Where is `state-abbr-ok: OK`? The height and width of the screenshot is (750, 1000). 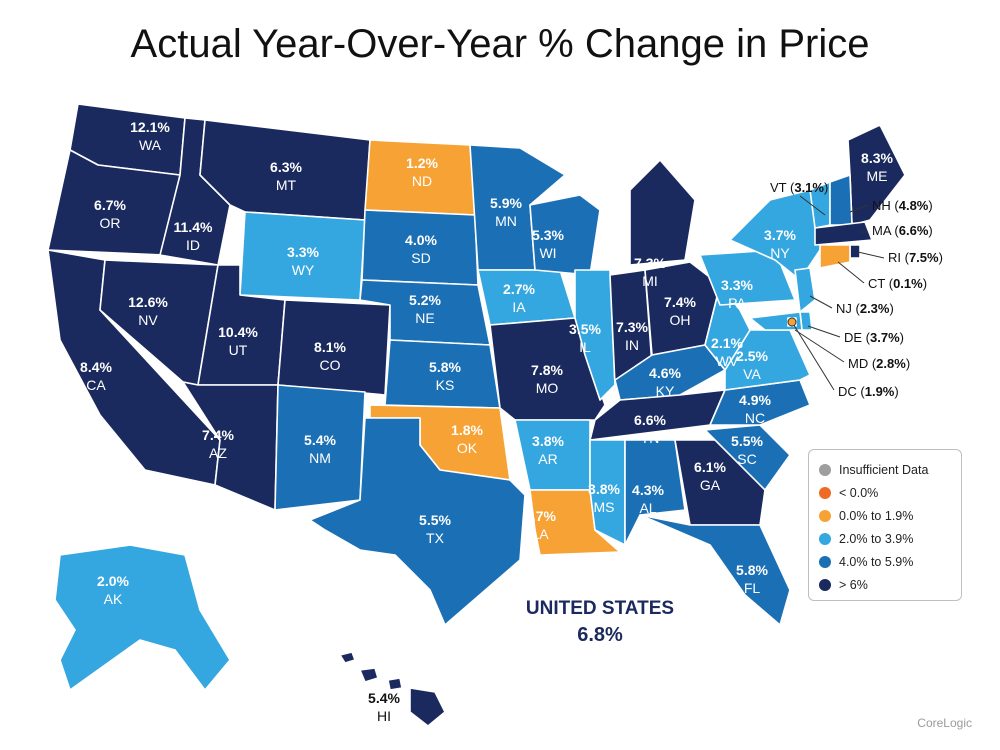
state-abbr-ok: OK is located at coordinates (467, 448).